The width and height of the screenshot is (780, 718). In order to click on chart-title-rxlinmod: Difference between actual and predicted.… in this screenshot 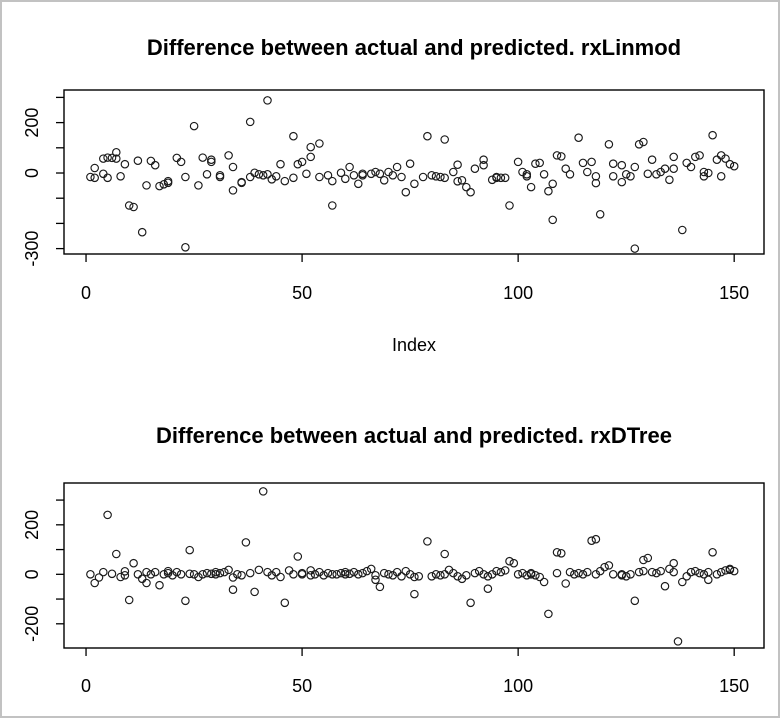, I will do `click(414, 47)`.